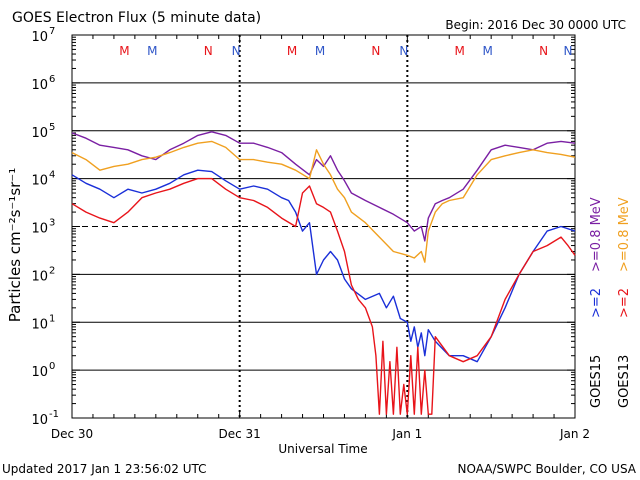 This screenshot has width=640, height=480. Describe the element at coordinates (547, 469) in the screenshot. I see `credit-label: NOAA/SWPC Boulder, CO USA` at that location.